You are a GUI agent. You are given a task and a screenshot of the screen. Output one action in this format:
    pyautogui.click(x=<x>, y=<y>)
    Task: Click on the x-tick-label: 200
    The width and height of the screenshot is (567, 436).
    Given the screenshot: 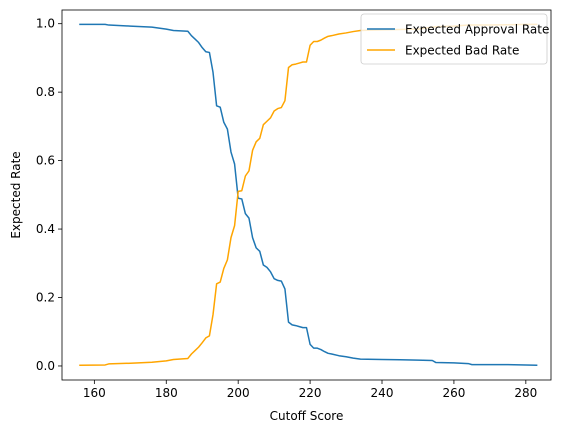 What is the action you would take?
    pyautogui.click(x=238, y=393)
    